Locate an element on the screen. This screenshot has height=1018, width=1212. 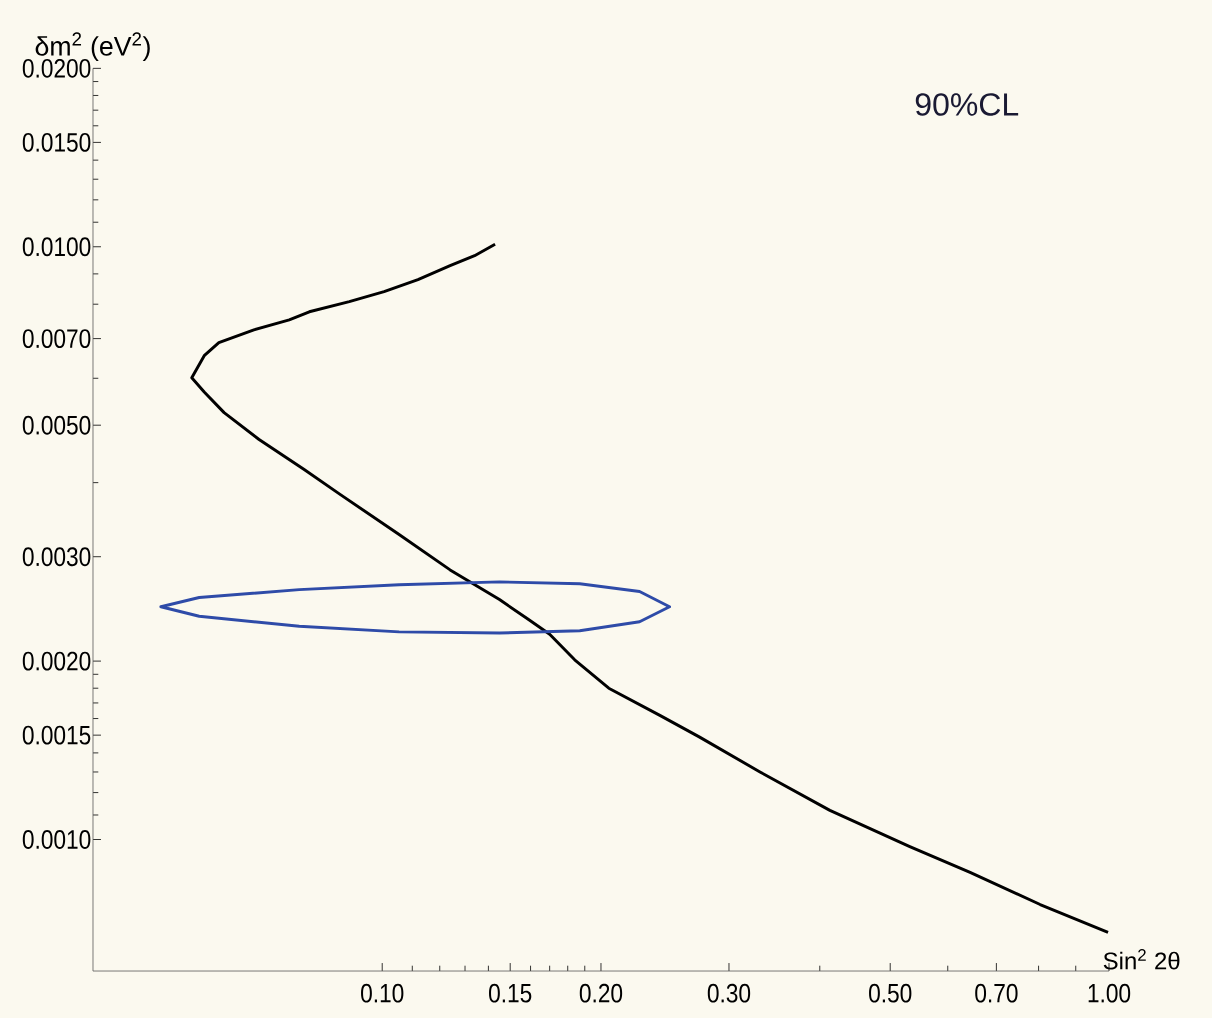
x-tick-label: 0.20 is located at coordinates (601, 993).